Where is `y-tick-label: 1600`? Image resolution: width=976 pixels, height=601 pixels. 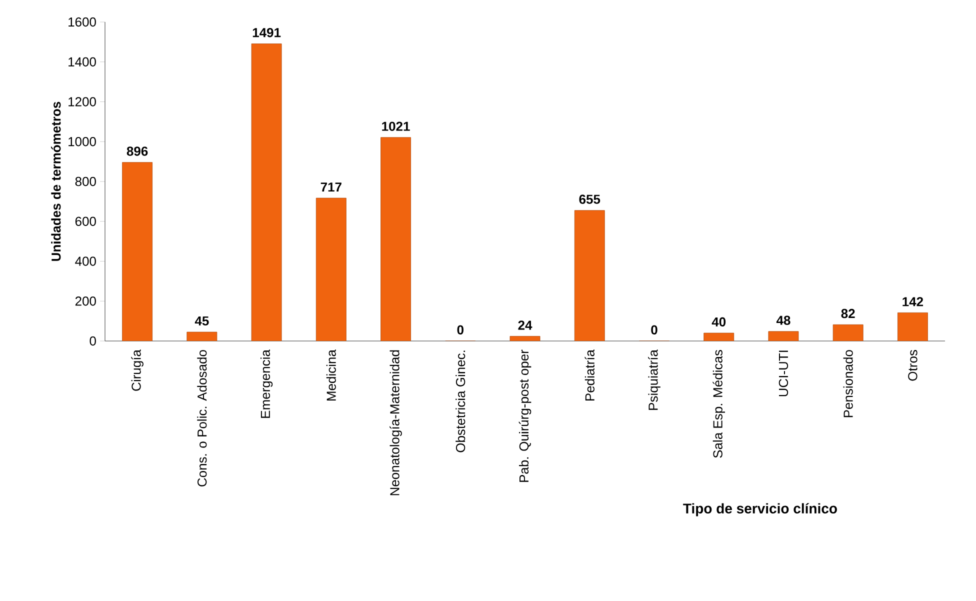
y-tick-label: 1600 is located at coordinates (82, 22).